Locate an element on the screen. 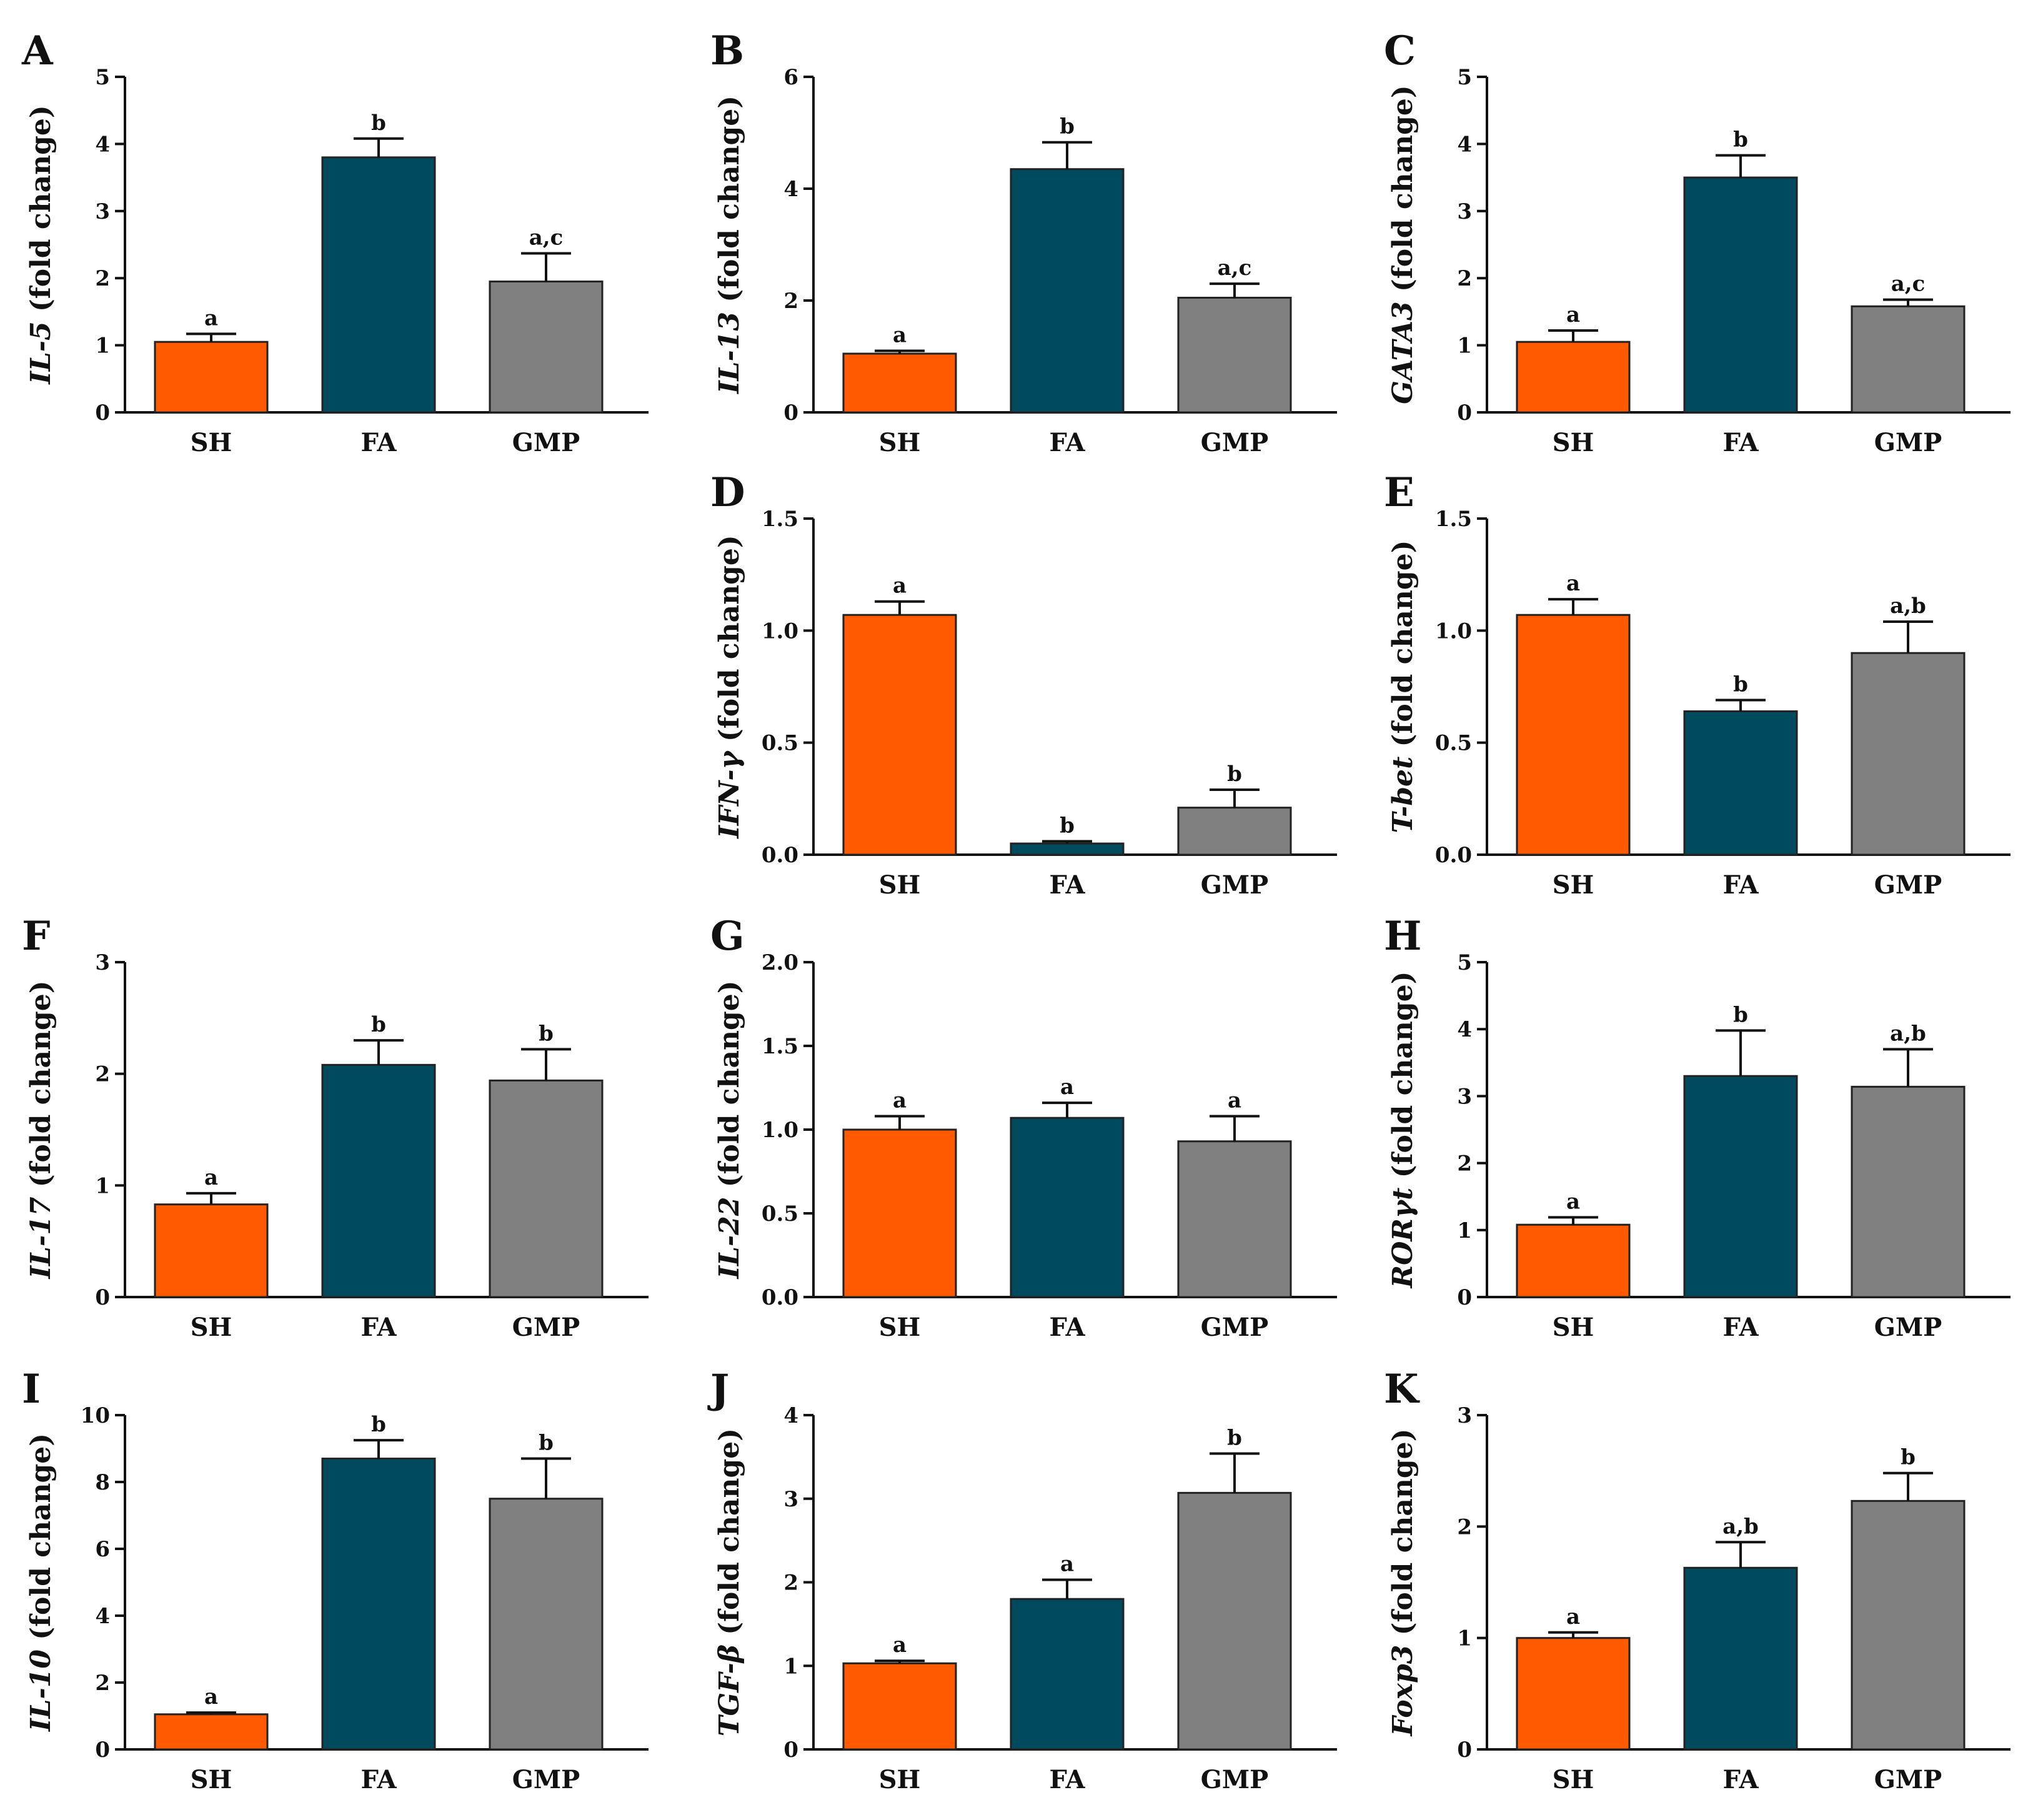 This screenshot has width=2018, height=1820. y-axis-gene-name: TGF-β is located at coordinates (729, 1690).